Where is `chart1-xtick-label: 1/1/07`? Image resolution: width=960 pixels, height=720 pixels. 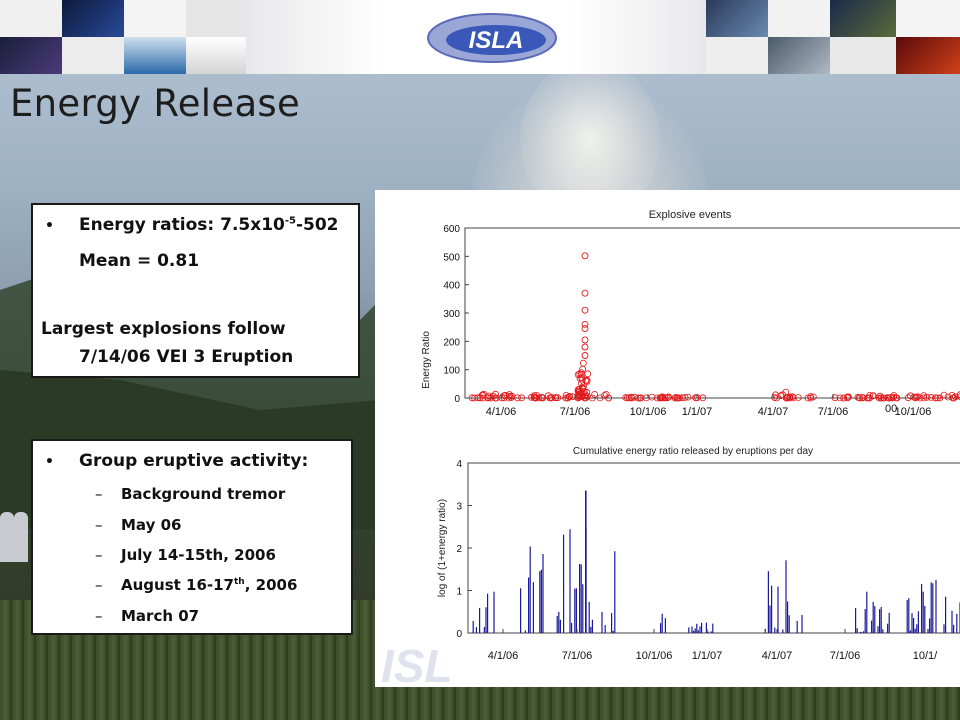 chart1-xtick-label: 1/1/07 is located at coordinates (697, 412).